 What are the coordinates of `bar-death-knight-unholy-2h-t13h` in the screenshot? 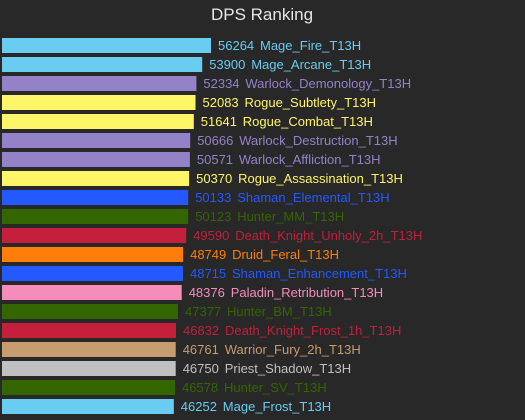 It's located at (94, 235).